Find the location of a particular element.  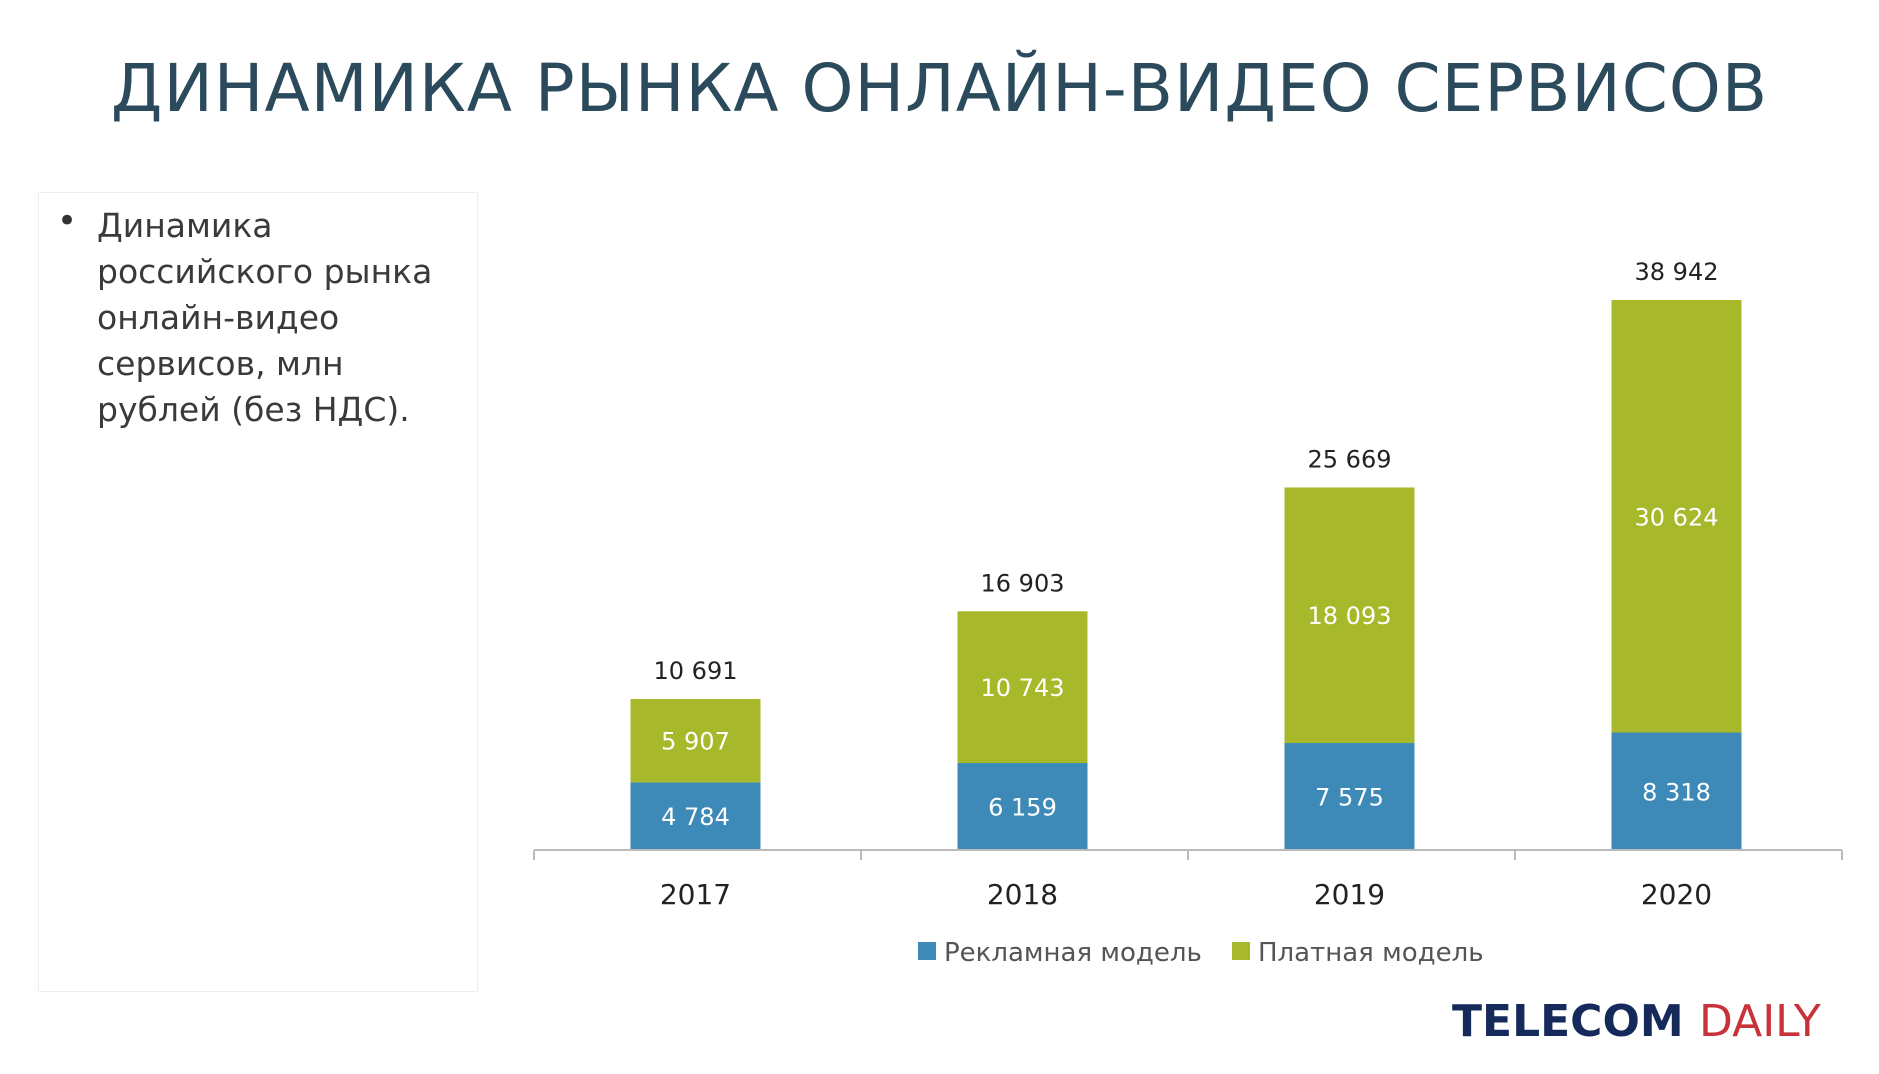

data-label-paid-2017: 5 907 is located at coordinates (695, 742).